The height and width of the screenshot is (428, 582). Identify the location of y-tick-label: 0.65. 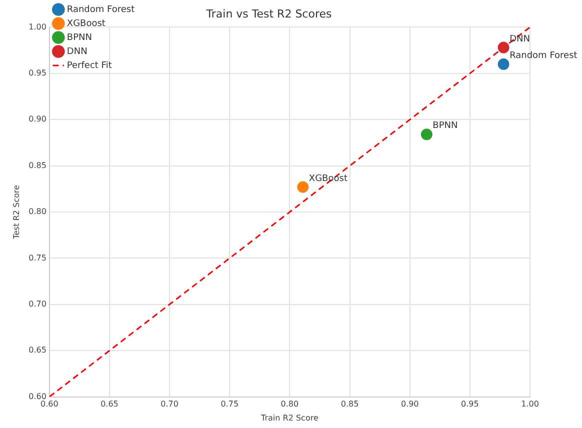
(37, 350).